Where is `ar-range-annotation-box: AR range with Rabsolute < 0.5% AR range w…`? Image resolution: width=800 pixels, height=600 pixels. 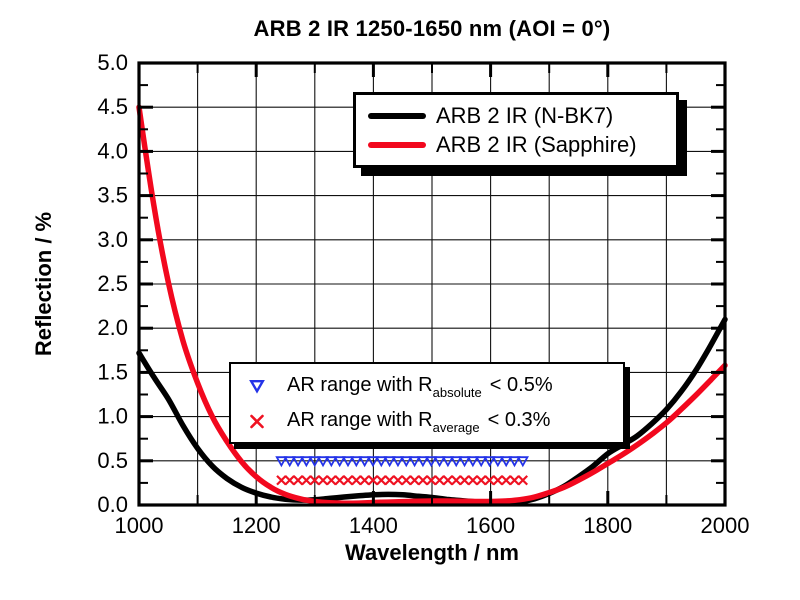 ar-range-annotation-box: AR range with Rabsolute < 0.5% AR range w… is located at coordinates (427, 403).